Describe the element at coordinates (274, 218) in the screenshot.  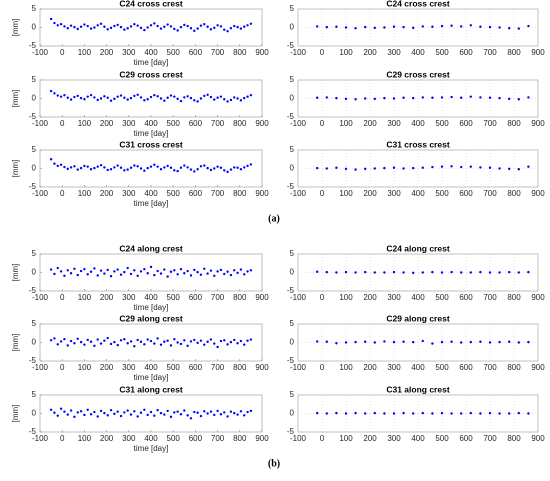
I see `panel-label: (a)` at that location.